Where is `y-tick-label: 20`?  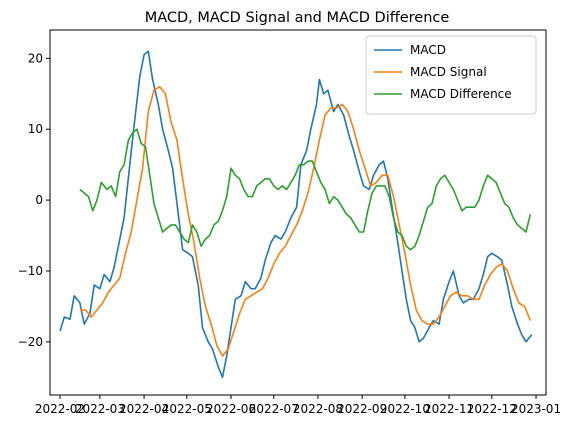 y-tick-label: 20 is located at coordinates (35, 58).